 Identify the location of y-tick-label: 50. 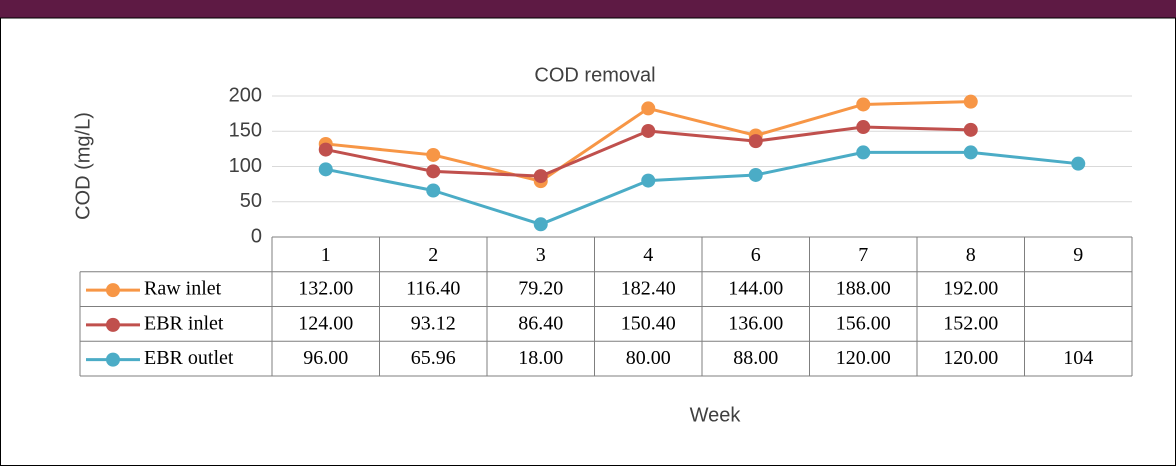
(251, 201).